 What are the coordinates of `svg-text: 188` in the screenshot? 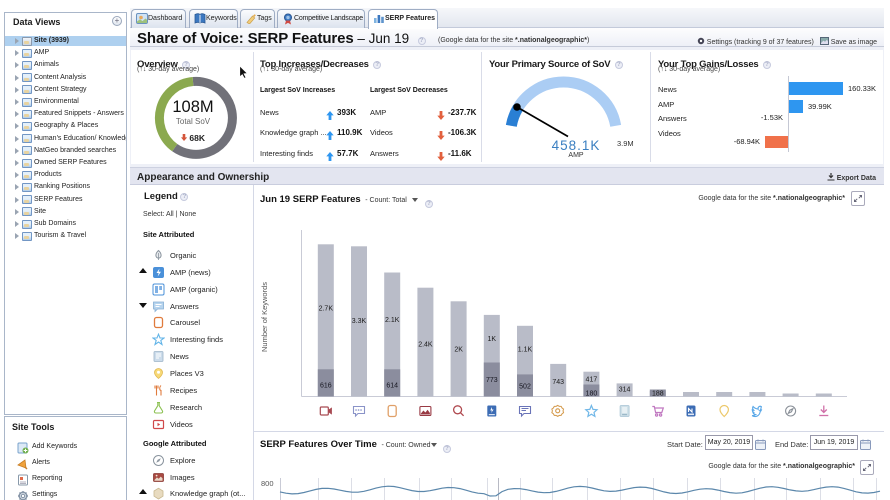 It's located at (658, 394).